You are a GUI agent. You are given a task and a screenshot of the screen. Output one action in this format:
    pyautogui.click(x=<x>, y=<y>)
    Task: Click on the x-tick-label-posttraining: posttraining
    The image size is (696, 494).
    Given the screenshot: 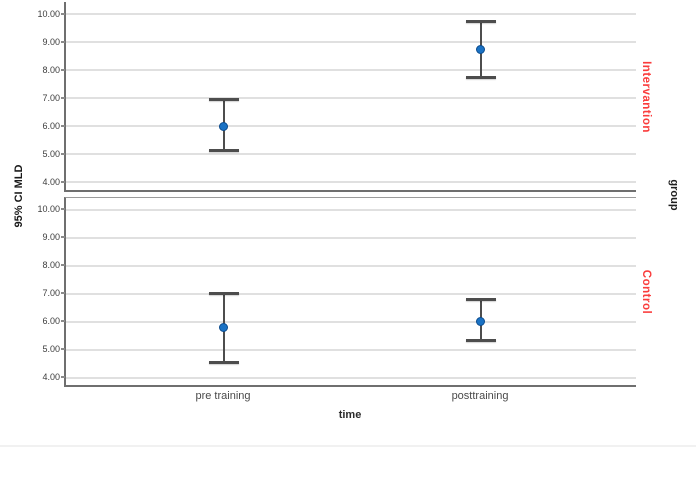 What is the action you would take?
    pyautogui.click(x=480, y=396)
    